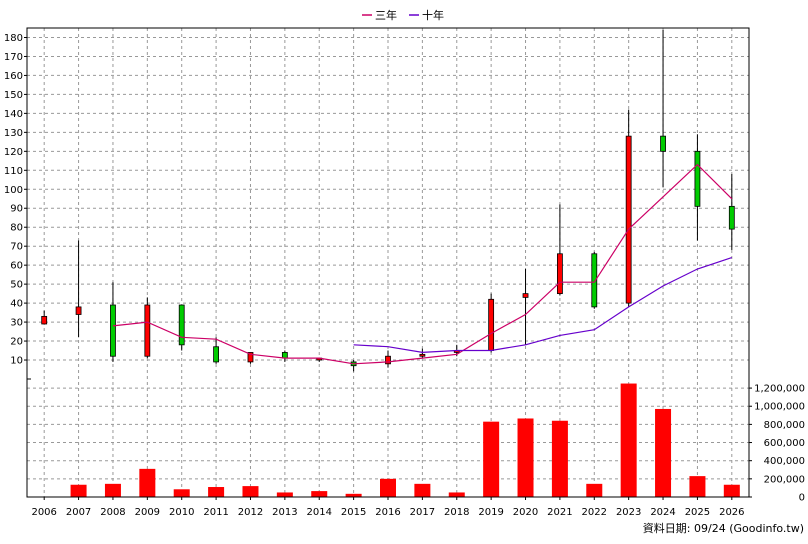  Describe the element at coordinates (779, 389) in the screenshot. I see `volume-tick-label: 1,200,000` at that location.